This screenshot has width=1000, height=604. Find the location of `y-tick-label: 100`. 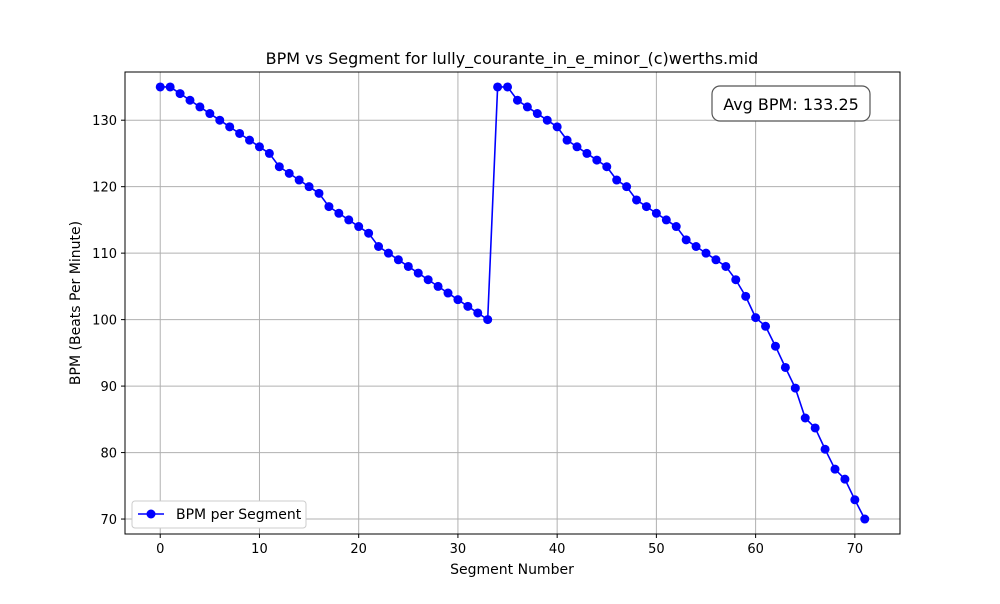

y-tick-label: 100 is located at coordinates (104, 321).